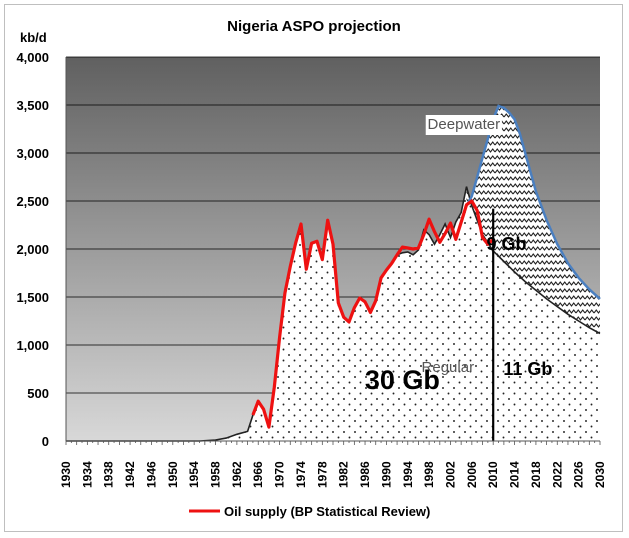  What do you see at coordinates (33, 37) in the screenshot?
I see `y-axis-unit-label: kb/d` at bounding box center [33, 37].